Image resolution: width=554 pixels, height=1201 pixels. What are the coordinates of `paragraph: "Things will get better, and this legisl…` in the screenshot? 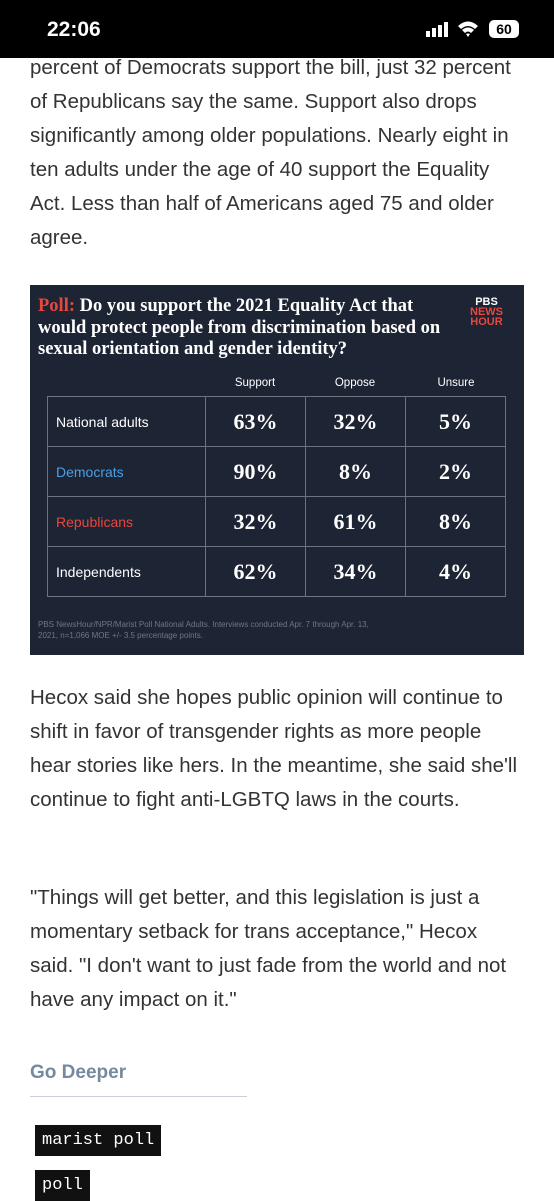 It's located at (268, 948).